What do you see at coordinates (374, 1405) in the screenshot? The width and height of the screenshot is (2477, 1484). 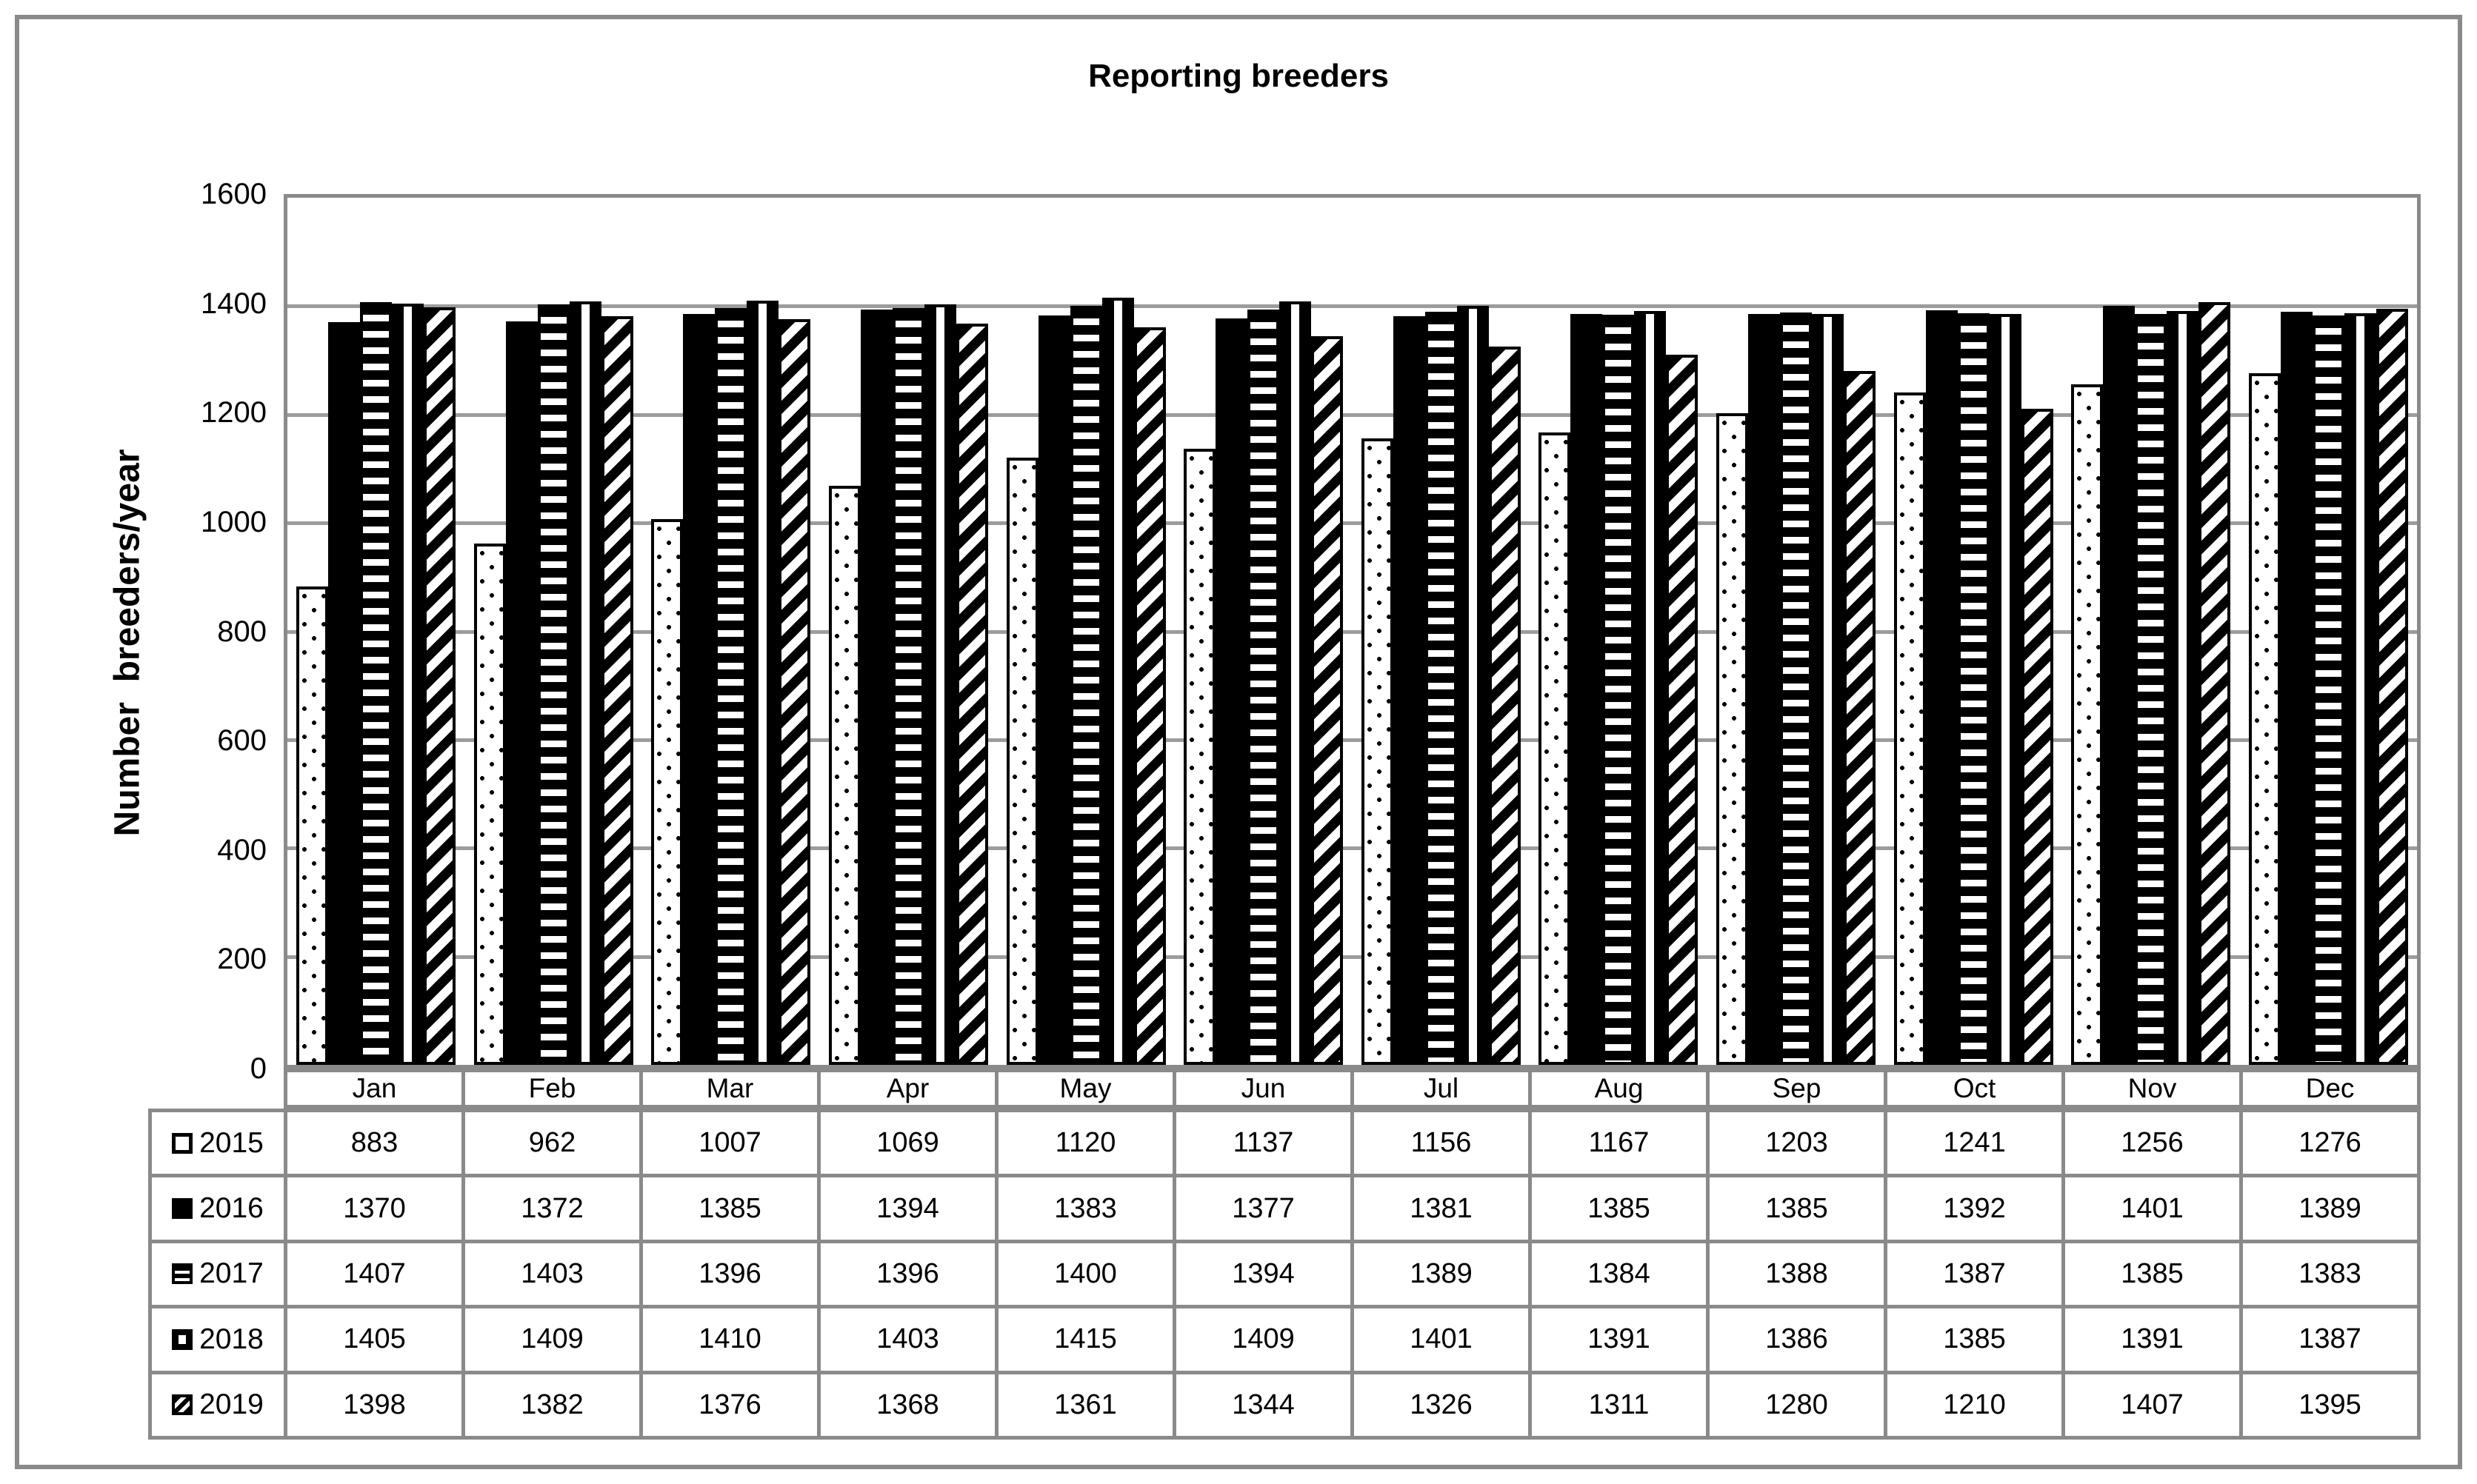 I see `table-cell-2019-Jan: 1398` at bounding box center [374, 1405].